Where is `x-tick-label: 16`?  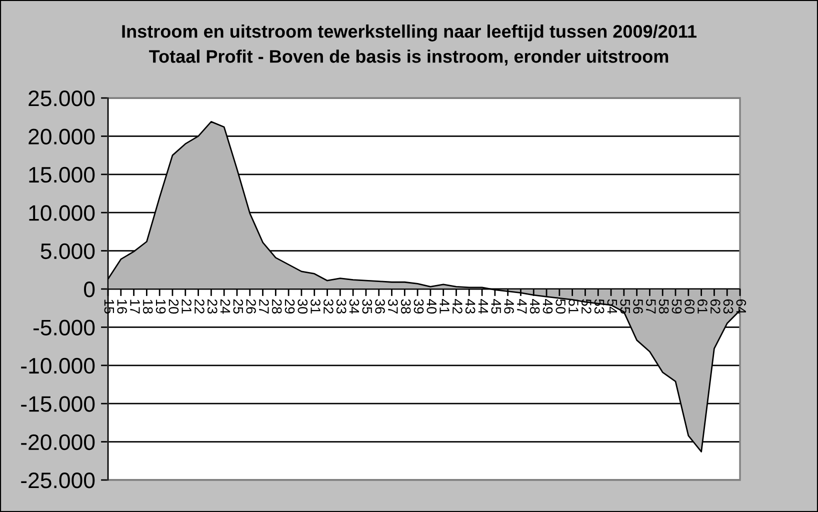 x-tick-label: 16 is located at coordinates (122, 307).